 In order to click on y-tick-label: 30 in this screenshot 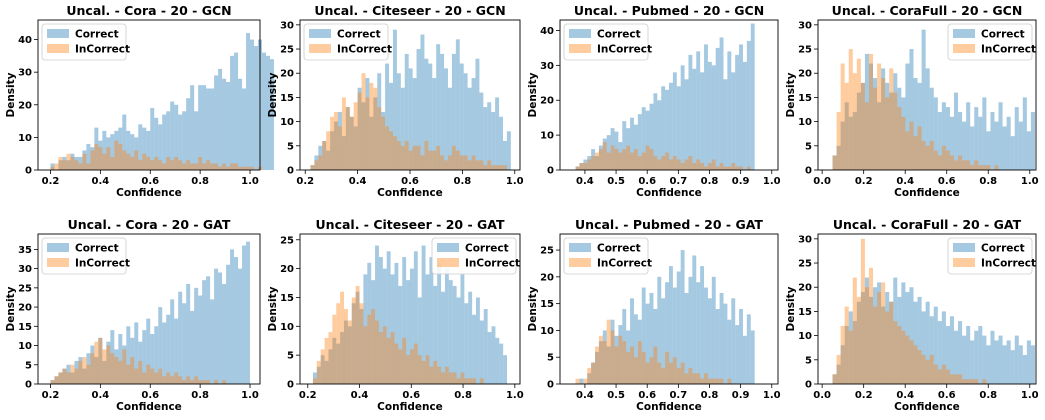, I will do `click(805, 239)`.